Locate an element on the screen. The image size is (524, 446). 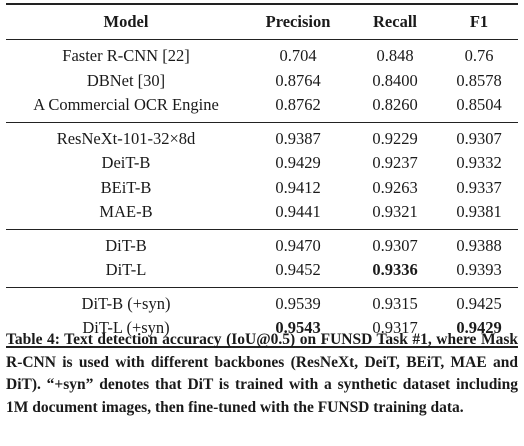
cell-recall: 0.8400 is located at coordinates (395, 80).